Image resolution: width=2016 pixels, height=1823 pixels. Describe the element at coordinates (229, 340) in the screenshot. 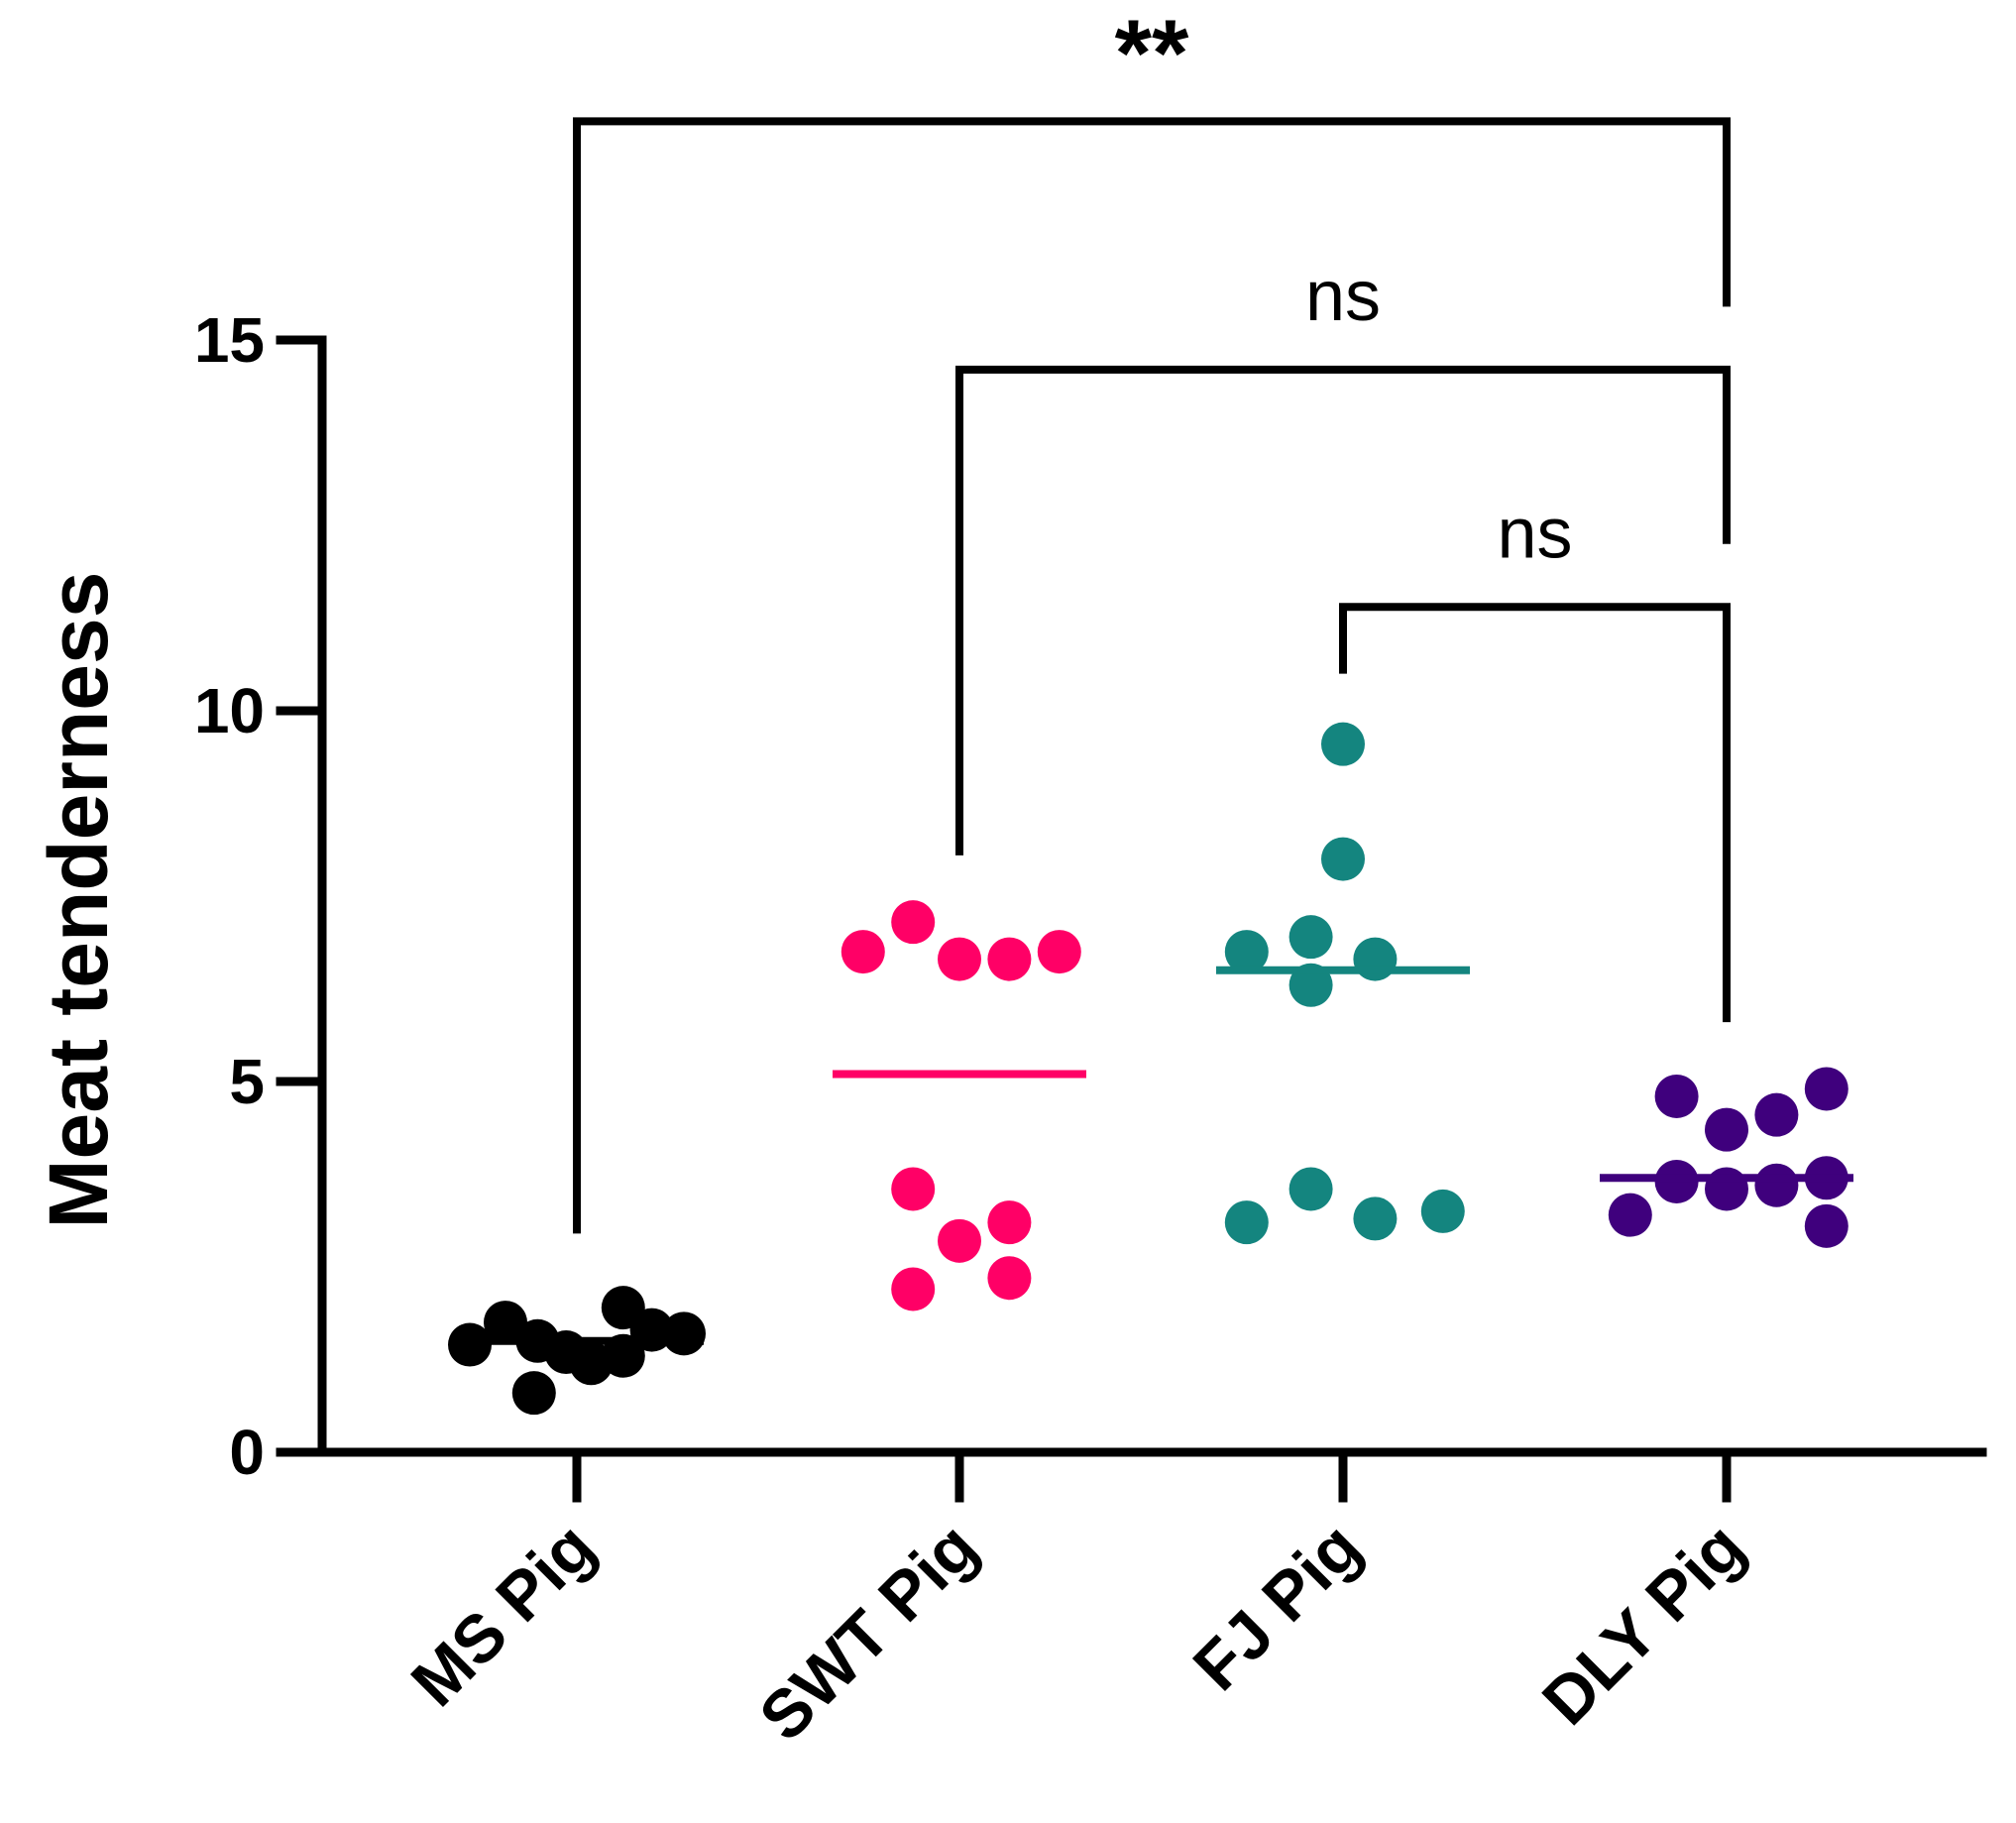

I see `y-tick-label: 15` at that location.